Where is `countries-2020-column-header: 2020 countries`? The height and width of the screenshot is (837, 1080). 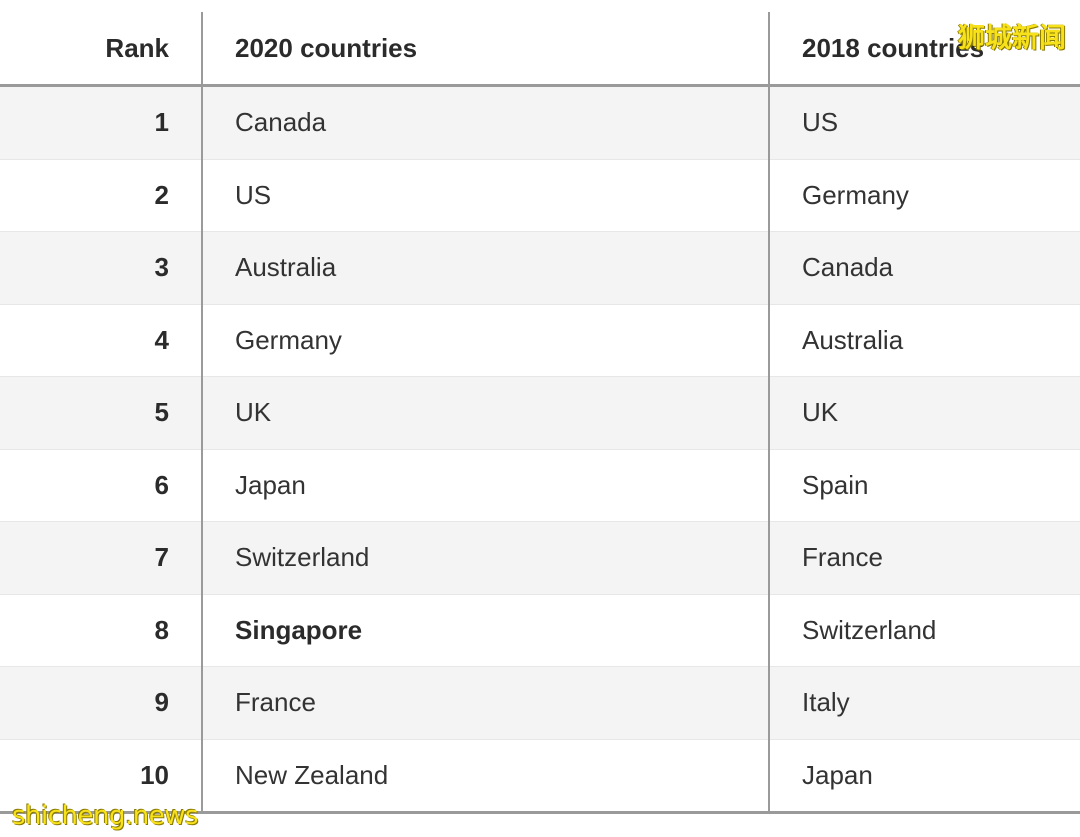 countries-2020-column-header: 2020 countries is located at coordinates (485, 49).